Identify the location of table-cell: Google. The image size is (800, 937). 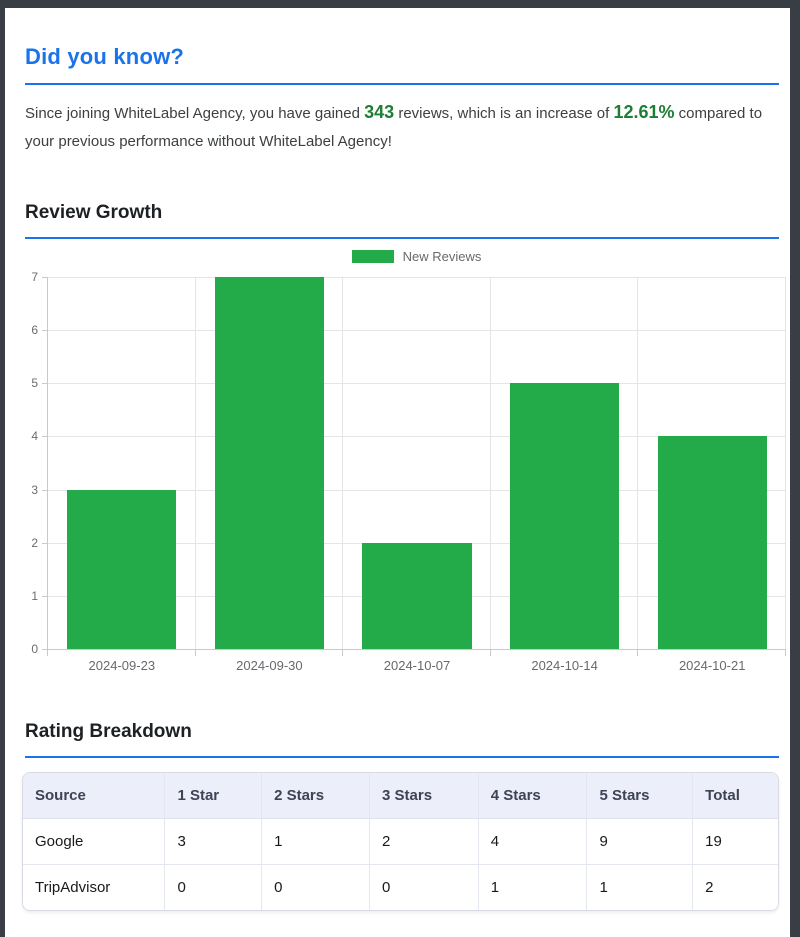
(94, 841).